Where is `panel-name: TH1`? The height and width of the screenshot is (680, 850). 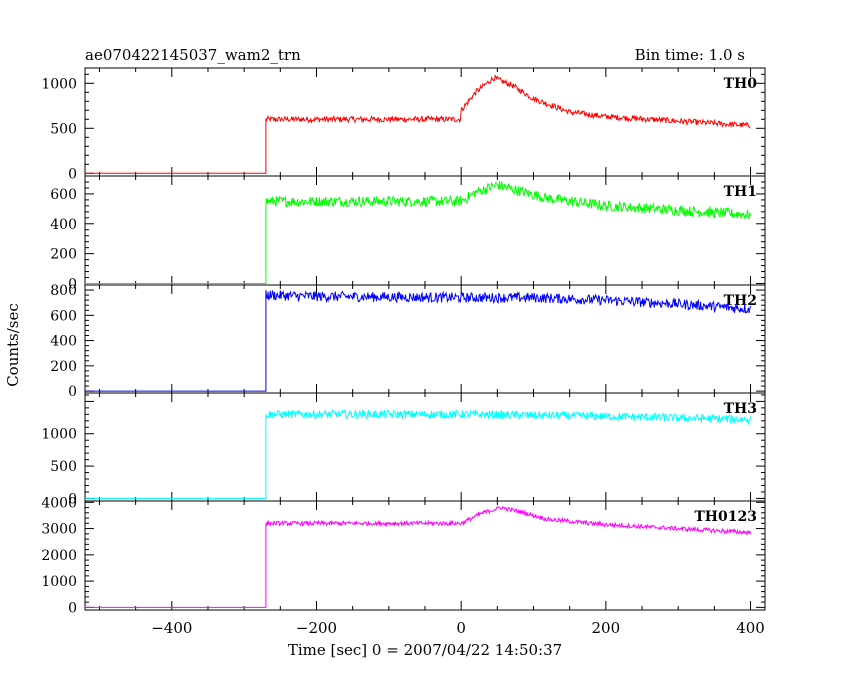 panel-name: TH1 is located at coordinates (740, 192).